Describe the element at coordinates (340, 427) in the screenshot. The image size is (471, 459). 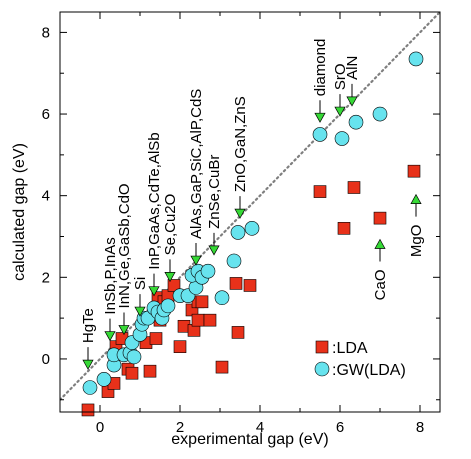
I see `x-tick-label: 6` at that location.